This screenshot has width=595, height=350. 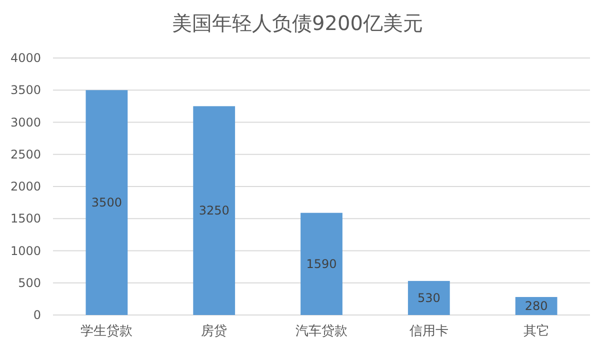 I want to click on y-tick-label: 1500, so click(x=25, y=219).